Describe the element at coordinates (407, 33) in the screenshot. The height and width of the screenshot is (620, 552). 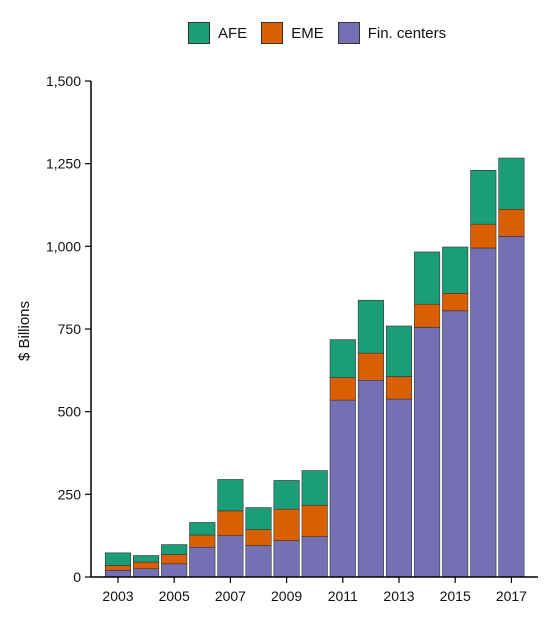
I see `legend-label-fin-centers: Fin. centers` at that location.